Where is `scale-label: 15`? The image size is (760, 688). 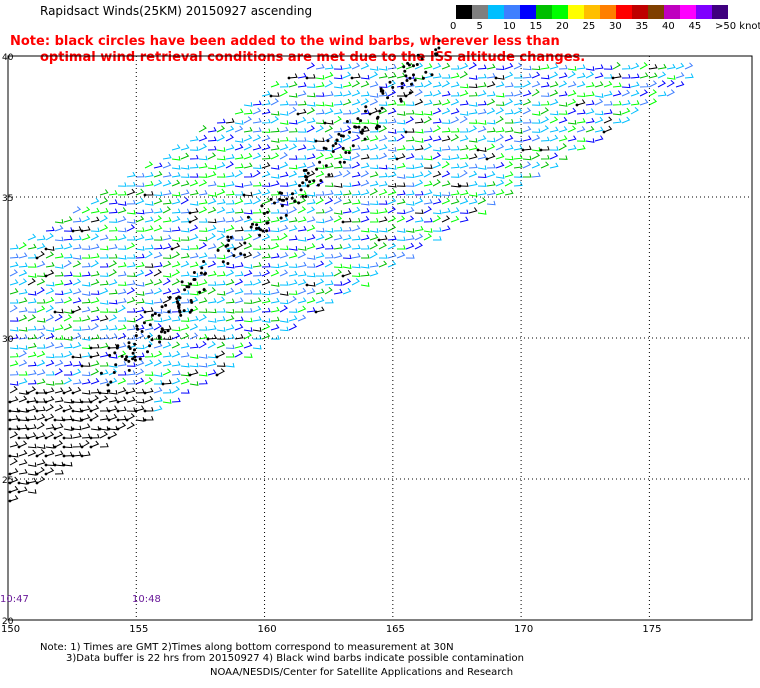
scale-label: 15 is located at coordinates (536, 26).